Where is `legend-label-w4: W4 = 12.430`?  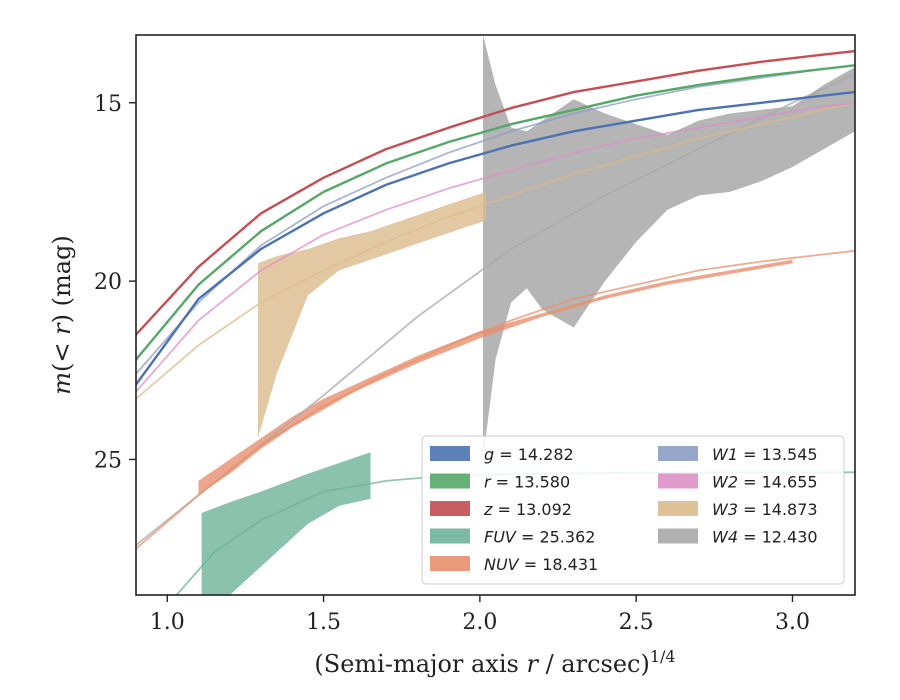
legend-label-w4: W4 = 12.430 is located at coordinates (765, 537).